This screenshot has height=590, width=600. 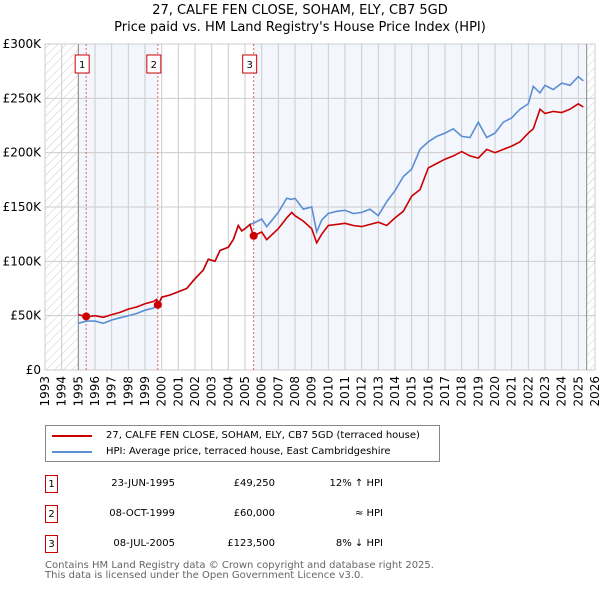 What do you see at coordinates (445, 391) in the screenshot?
I see `x-tick-label: 2017` at bounding box center [445, 391].